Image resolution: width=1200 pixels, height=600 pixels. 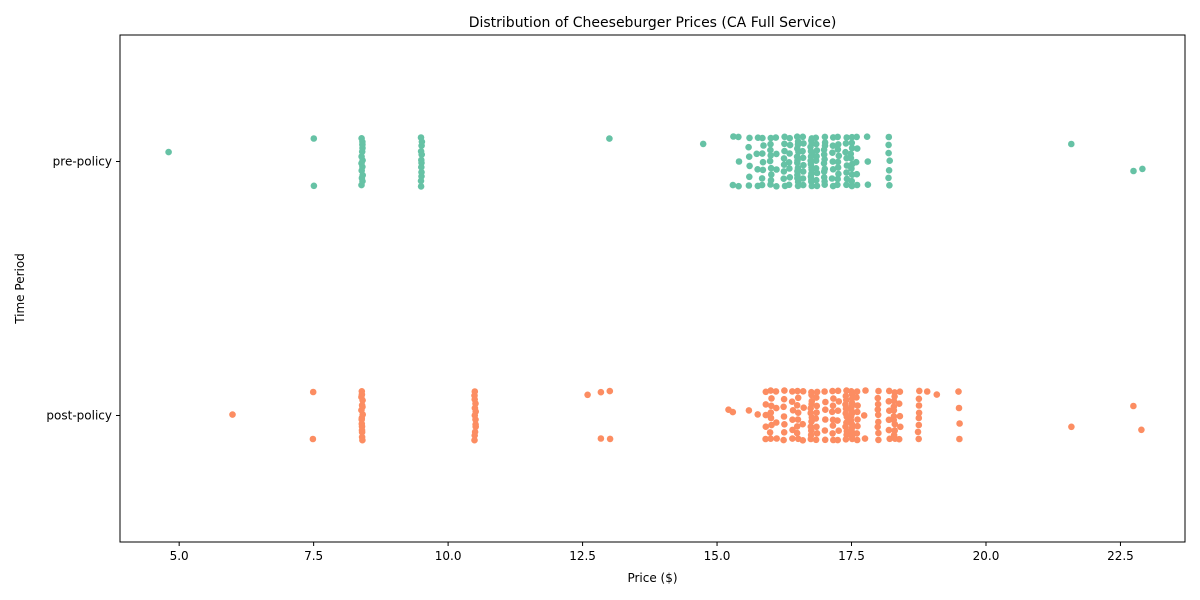 I want to click on x-tick-label: 20.0, so click(x=986, y=556).